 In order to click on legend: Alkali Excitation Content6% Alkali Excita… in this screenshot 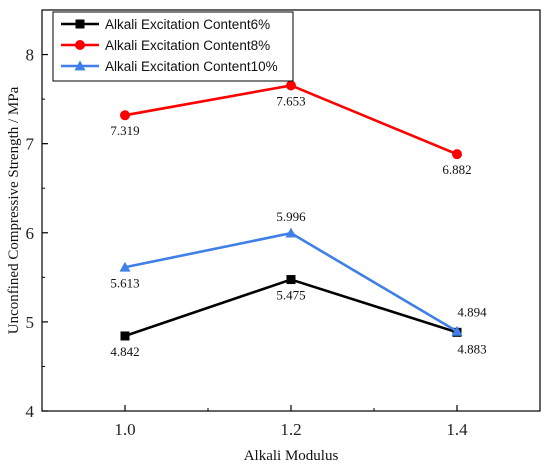, I will do `click(173, 46)`.